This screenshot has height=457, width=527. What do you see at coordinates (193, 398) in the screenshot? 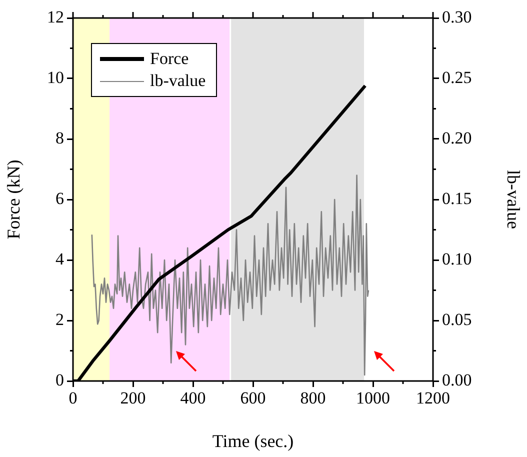
I see `x-tick-label: 400` at bounding box center [193, 398].